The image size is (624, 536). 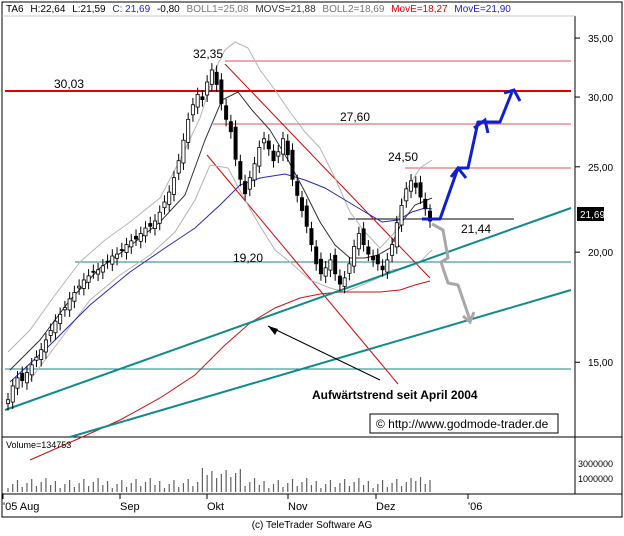 What do you see at coordinates (131, 9) in the screenshot?
I see `legend-close: C: 21,69` at bounding box center [131, 9].